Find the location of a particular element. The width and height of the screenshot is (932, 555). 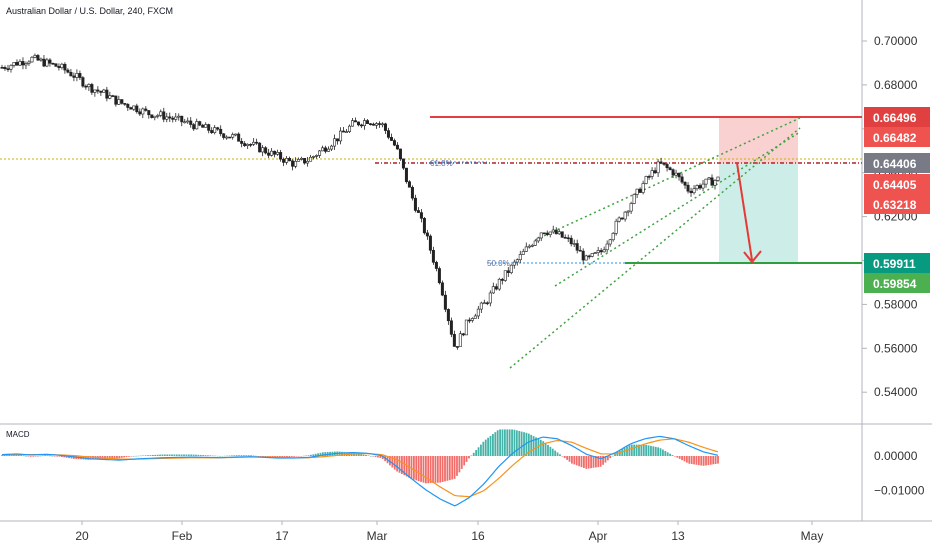

target-zone is located at coordinates (758, 213).